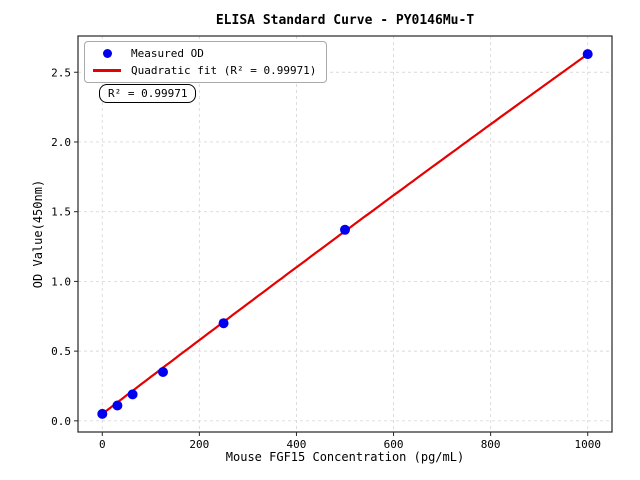  What do you see at coordinates (587, 444) in the screenshot?
I see `x-tick-label: 1000` at bounding box center [587, 444].